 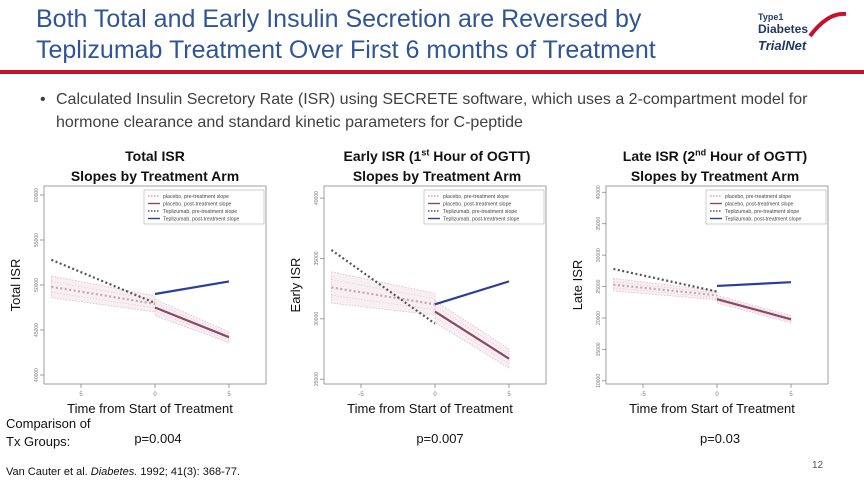 What do you see at coordinates (782, 45) in the screenshot?
I see `logo-line-3: TrialNet` at bounding box center [782, 45].